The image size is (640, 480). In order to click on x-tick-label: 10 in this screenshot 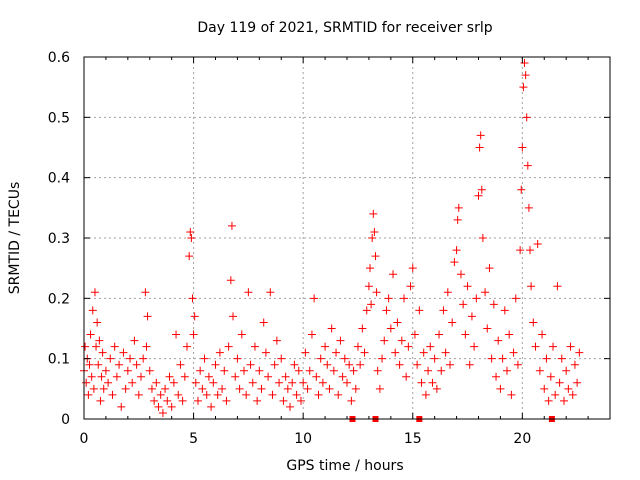, I will do `click(303, 439)`.